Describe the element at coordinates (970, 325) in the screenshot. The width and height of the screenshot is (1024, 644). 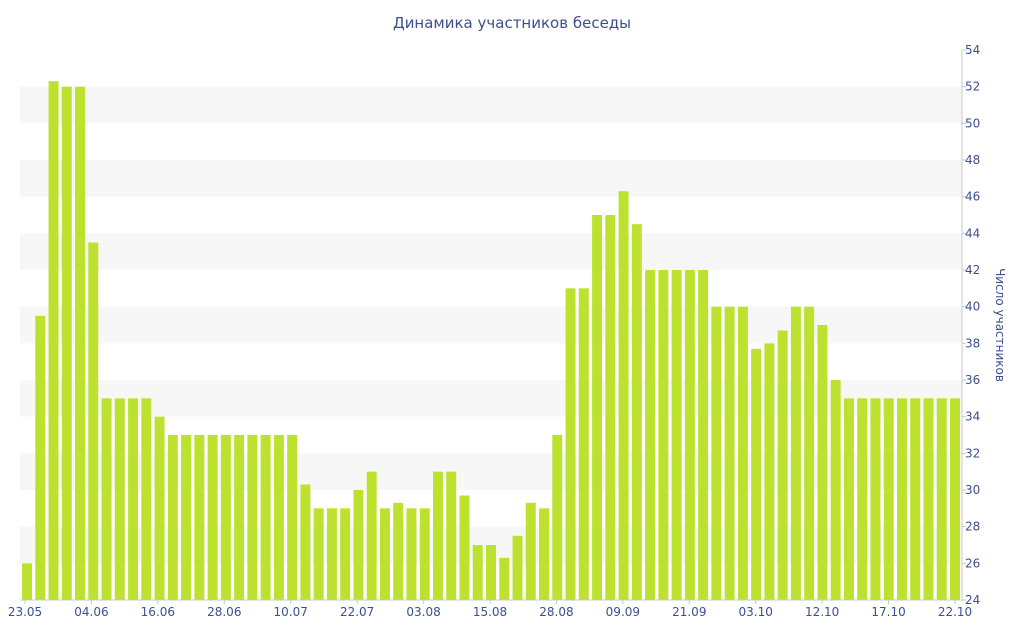
I see `y-axis-ticks: 24 26 28 30 32 34 36 38 40 42 44 46 48 50 52 54` at that location.